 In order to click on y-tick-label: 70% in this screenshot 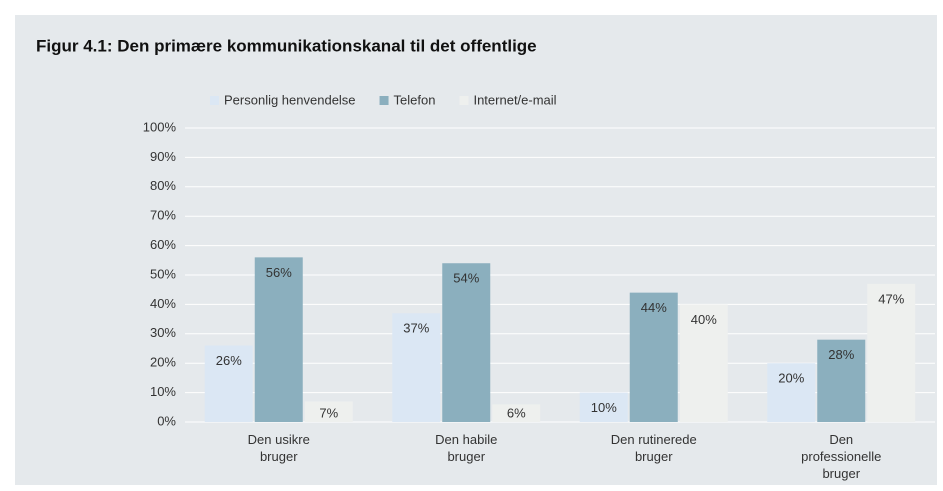, I will do `click(163, 215)`.